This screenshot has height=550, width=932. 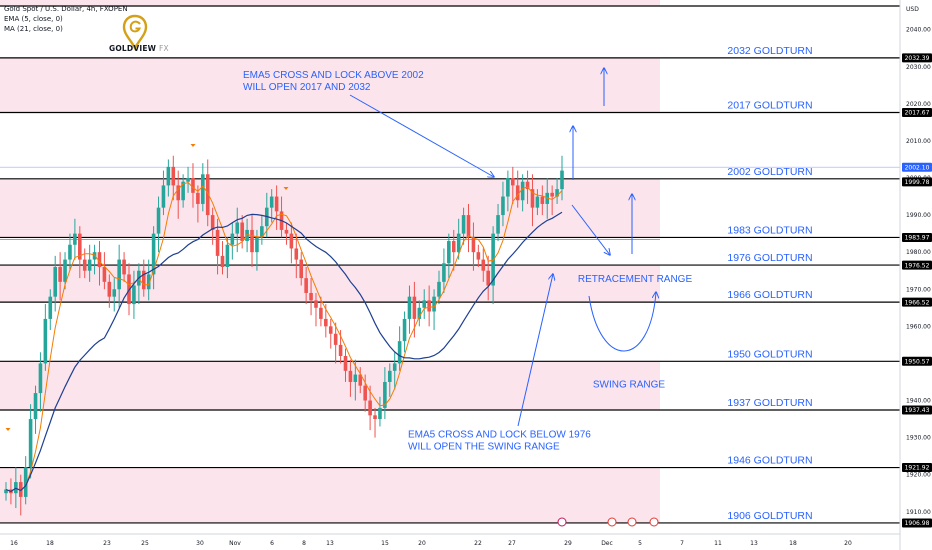 What do you see at coordinates (918, 512) in the screenshot?
I see `y-tick-label: 1910.00` at bounding box center [918, 512].